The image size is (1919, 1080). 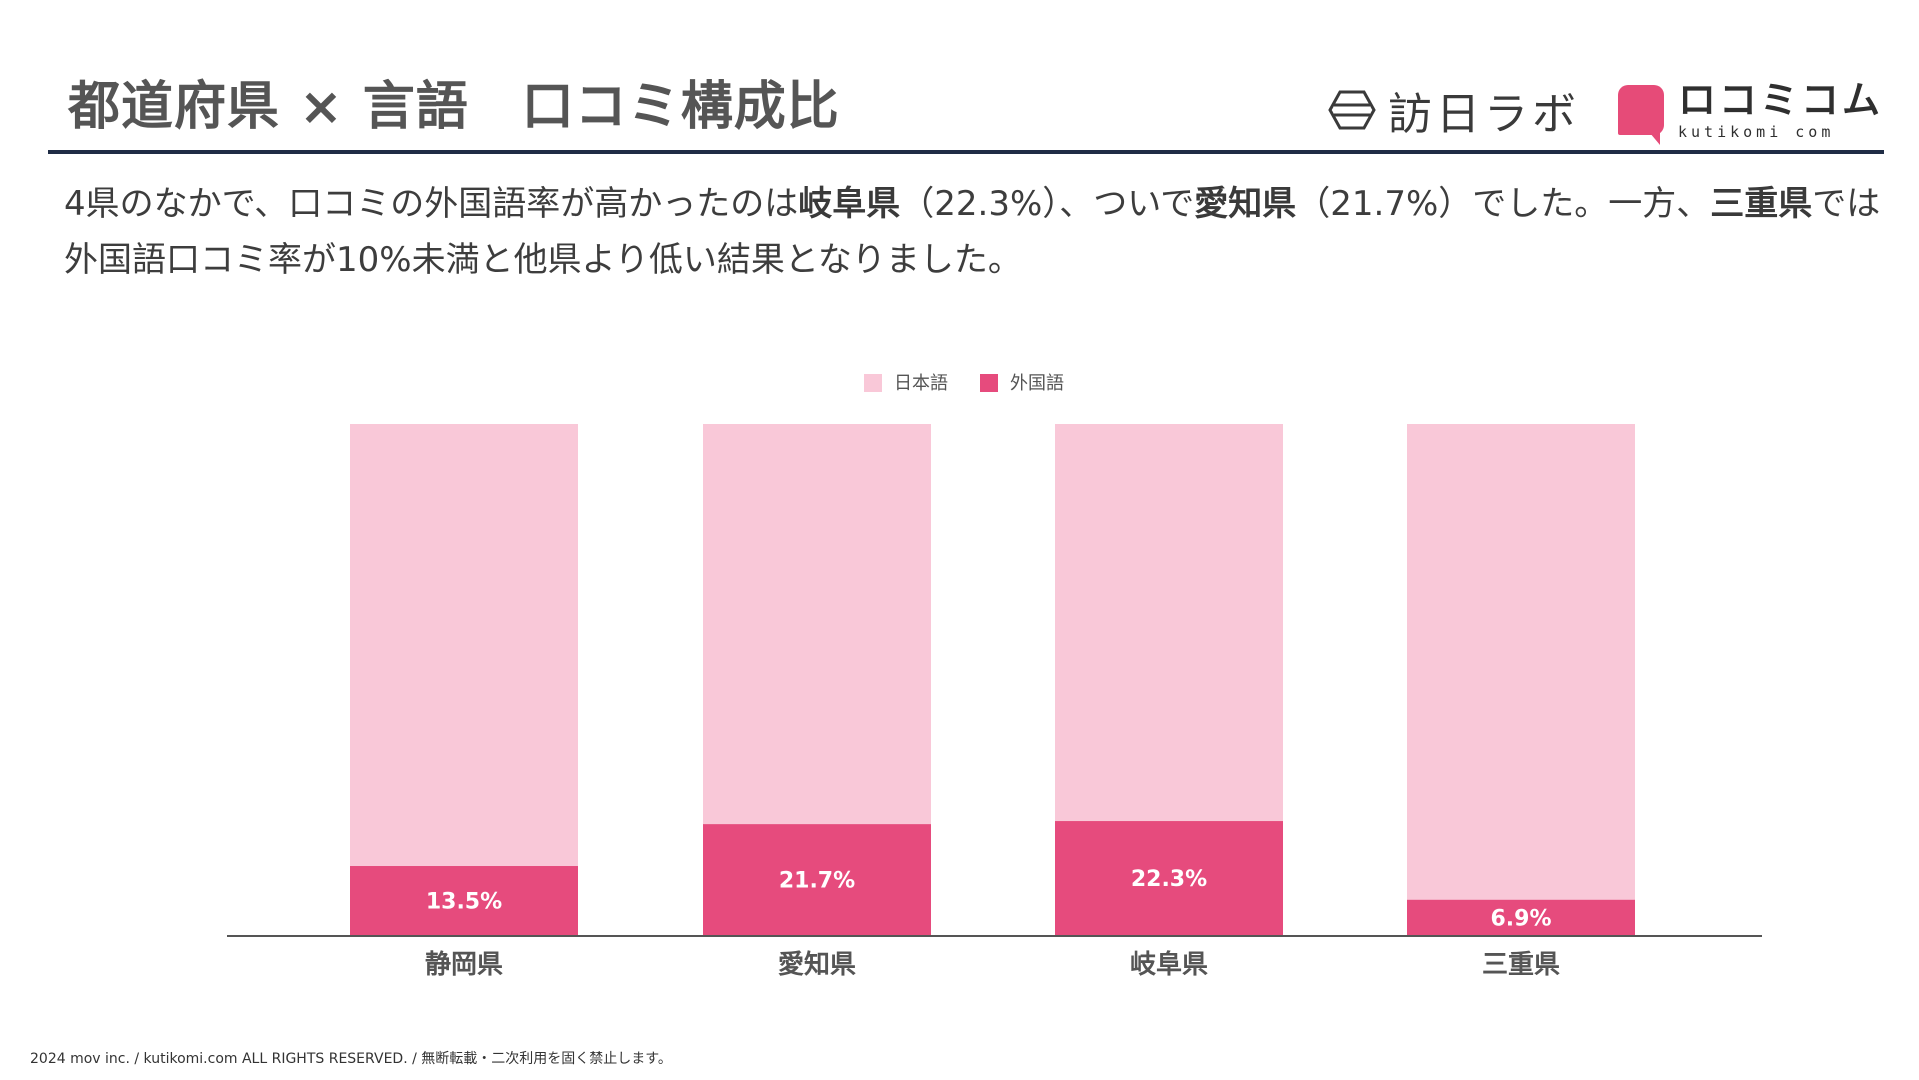 I want to click on legend-swatch-japanese, so click(x=873, y=383).